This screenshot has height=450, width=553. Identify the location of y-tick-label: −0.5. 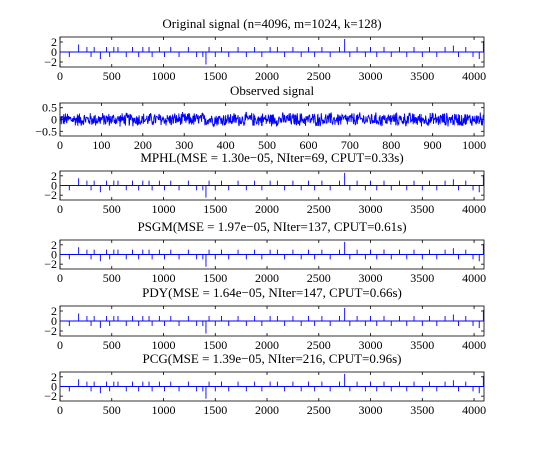
(46, 131).